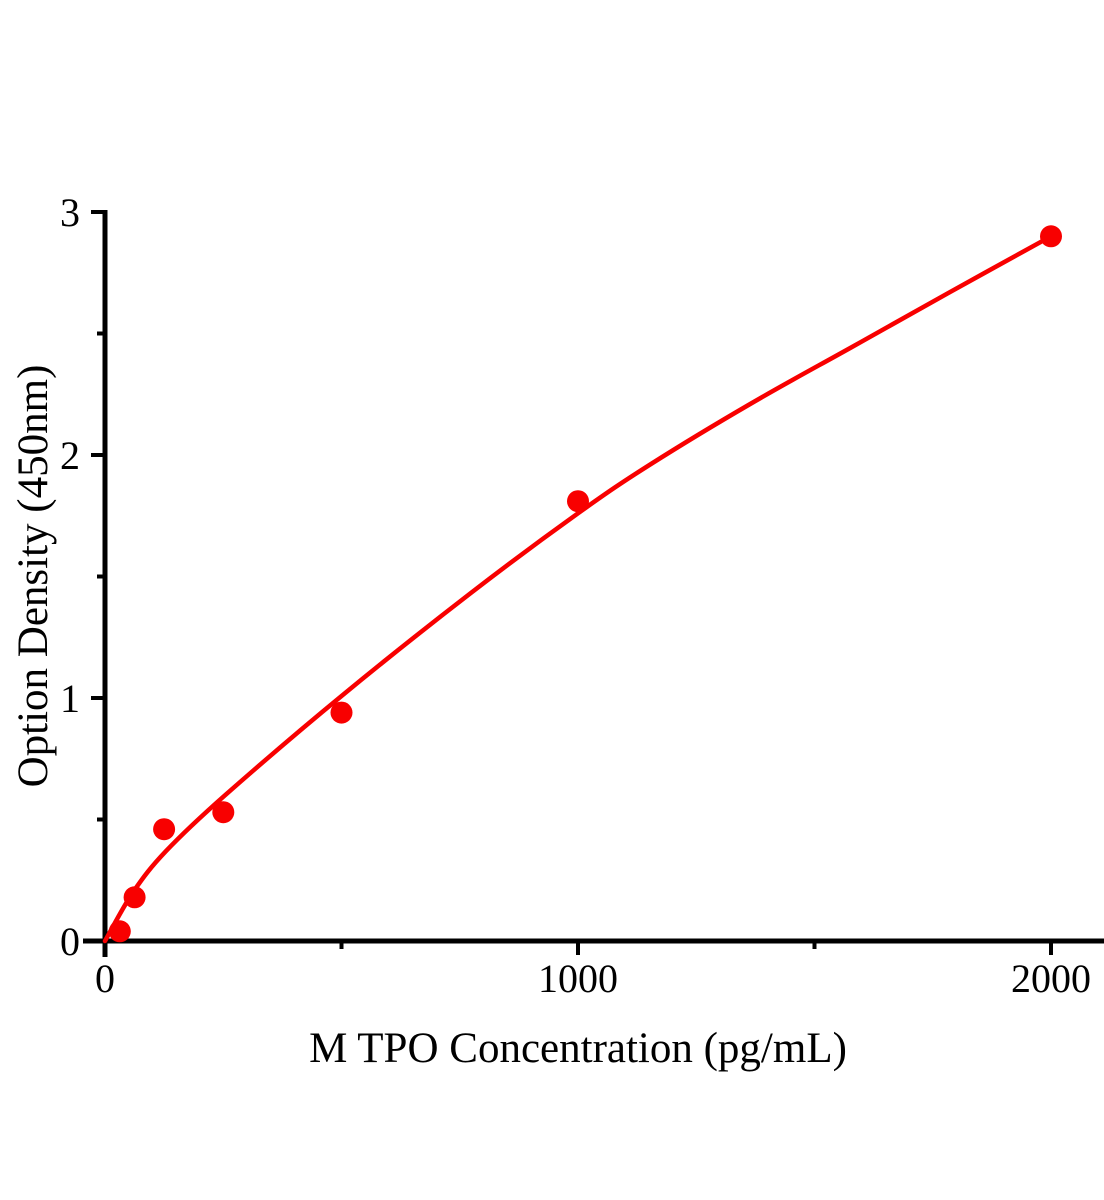 This screenshot has height=1200, width=1104. Describe the element at coordinates (70, 455) in the screenshot. I see `y-tick-label: 2` at that location.